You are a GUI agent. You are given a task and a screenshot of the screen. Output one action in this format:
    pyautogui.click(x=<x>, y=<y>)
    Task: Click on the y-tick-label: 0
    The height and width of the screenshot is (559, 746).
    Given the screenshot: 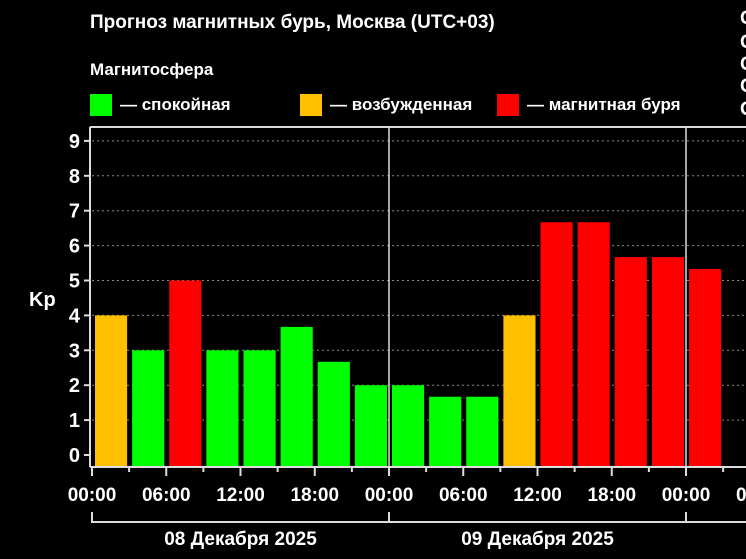 What is the action you would take?
    pyautogui.click(x=74, y=456)
    